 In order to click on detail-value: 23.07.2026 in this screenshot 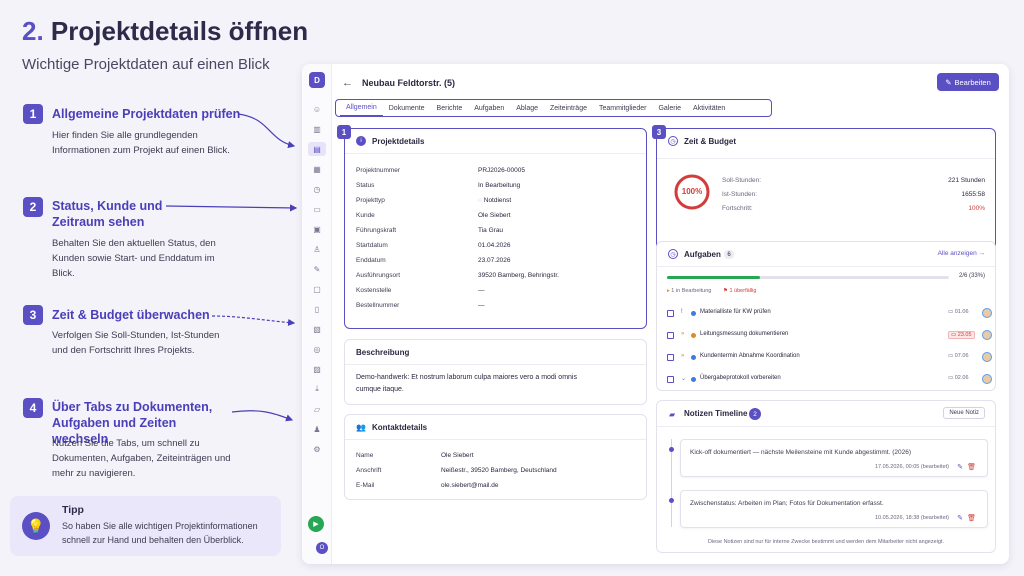, I will do `click(494, 260)`.